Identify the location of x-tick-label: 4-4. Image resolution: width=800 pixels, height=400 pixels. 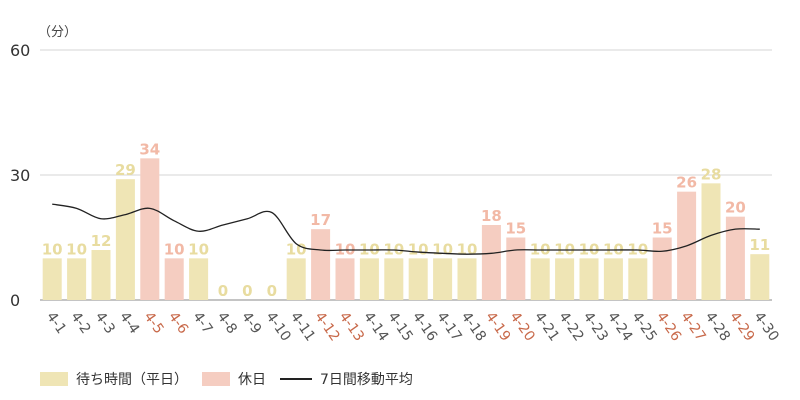
(129, 323).